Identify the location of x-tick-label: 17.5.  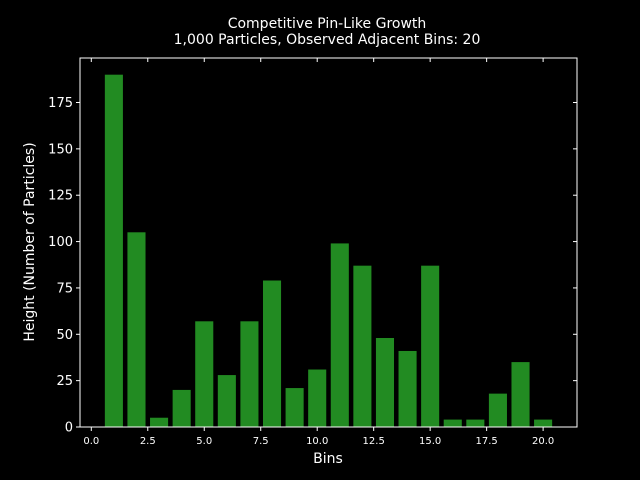
(487, 441).